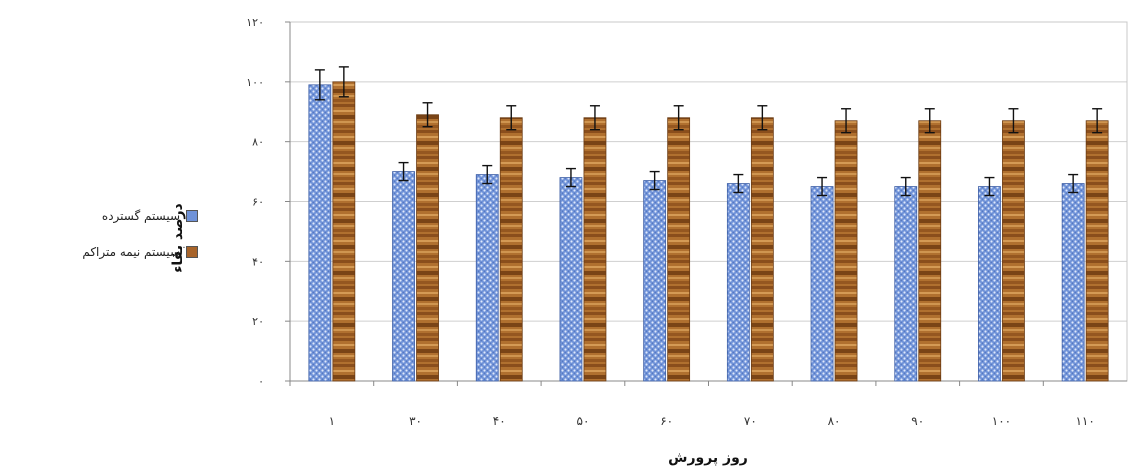  I want to click on legend-swatch-brown, so click(192, 252).